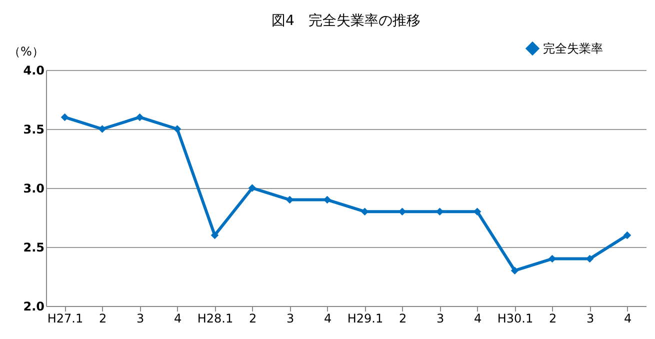 This screenshot has height=339, width=655. I want to click on x-tick-label: H28.1, so click(215, 319).